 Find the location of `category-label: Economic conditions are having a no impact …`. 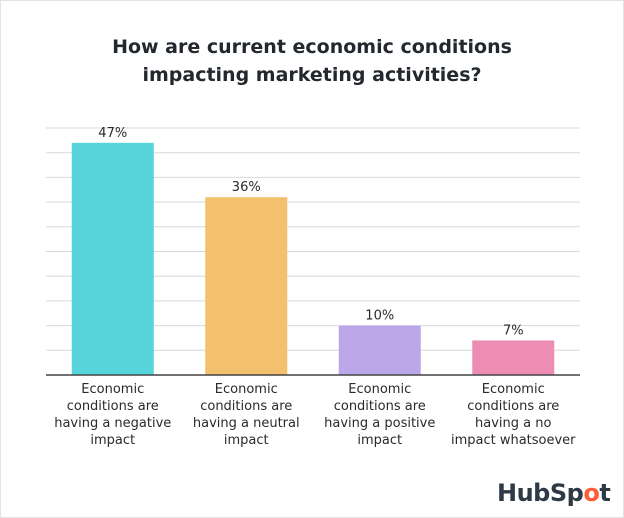

category-label: Economic conditions are having a no impact … is located at coordinates (513, 415).